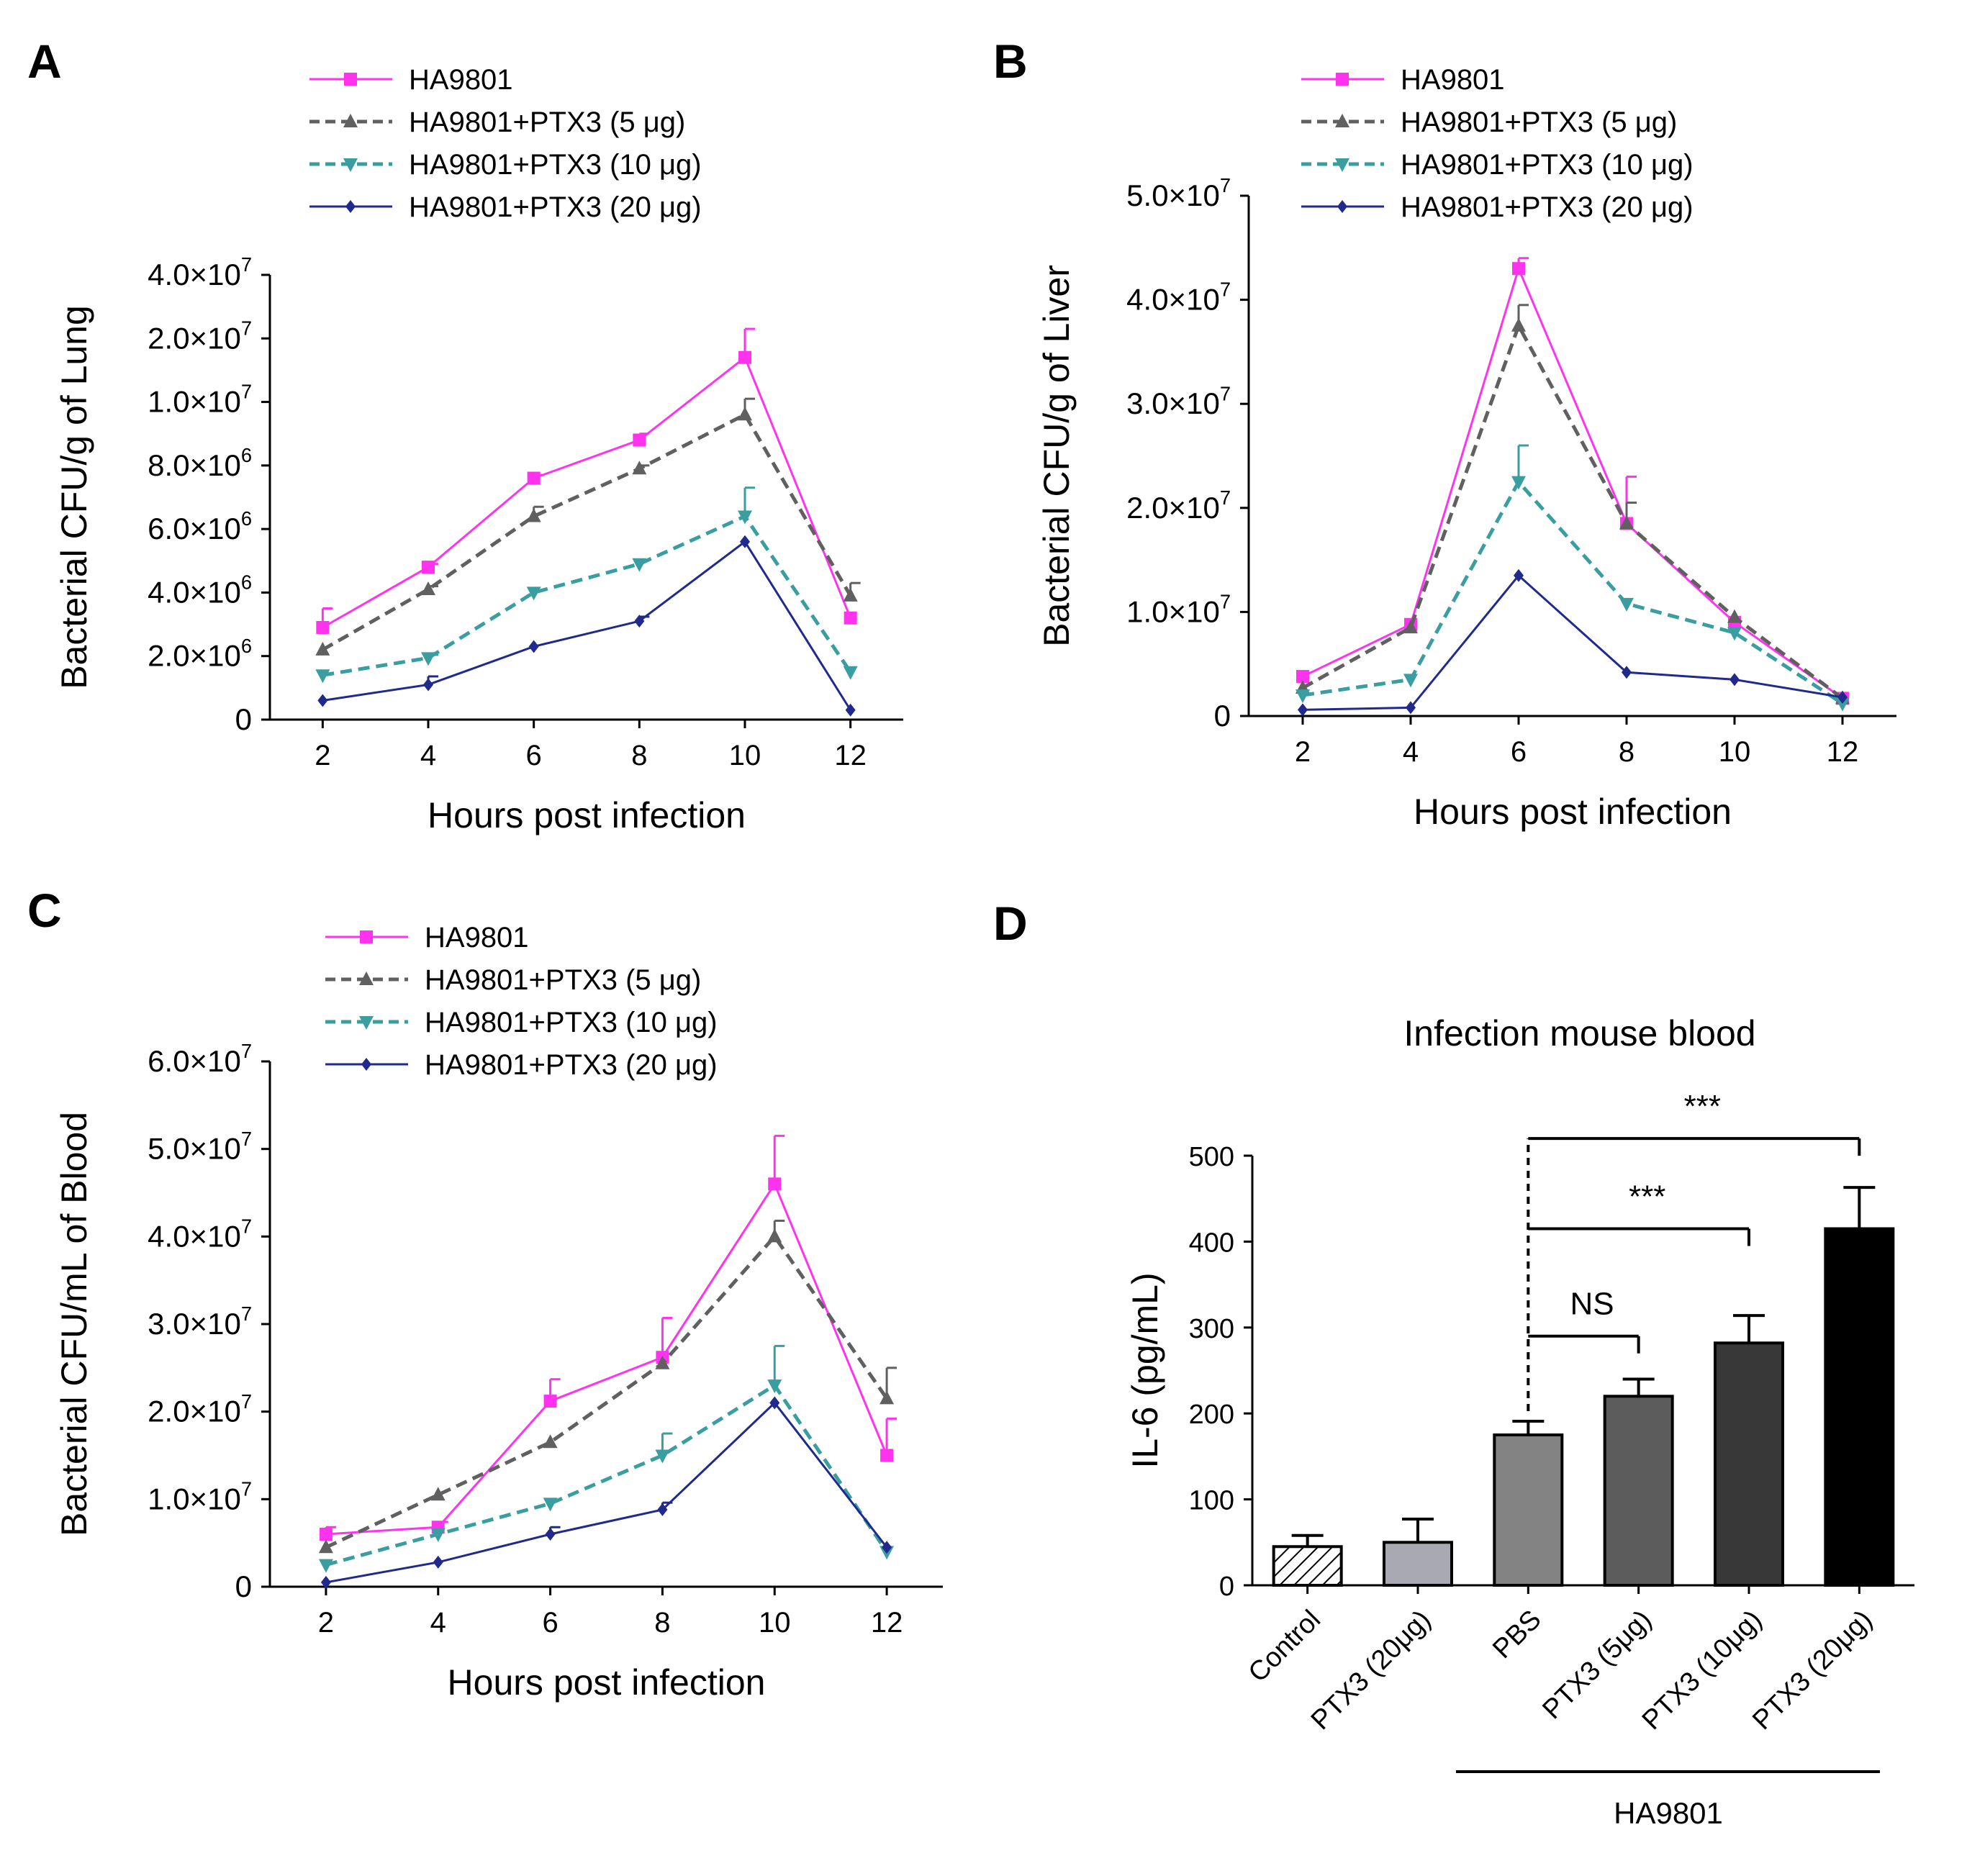 This screenshot has height=1876, width=1967. What do you see at coordinates (1592, 1304) in the screenshot?
I see `significance-label: NS` at bounding box center [1592, 1304].